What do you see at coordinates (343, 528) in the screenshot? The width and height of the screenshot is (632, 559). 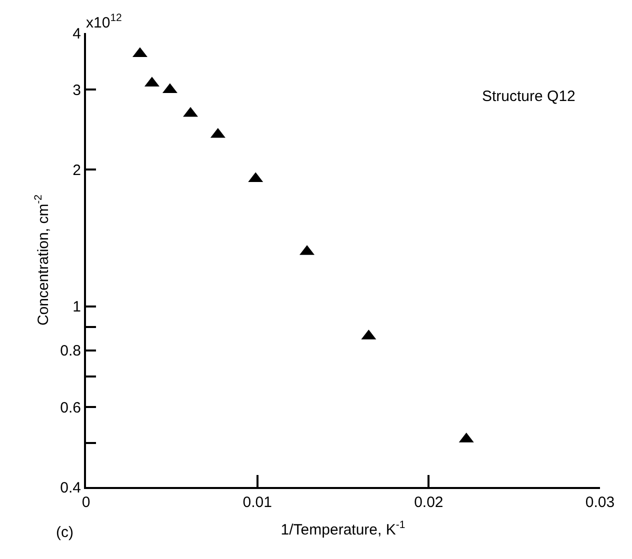 I see `x-axis-title: 1/Temperature, K$^{-1}$` at bounding box center [343, 528].